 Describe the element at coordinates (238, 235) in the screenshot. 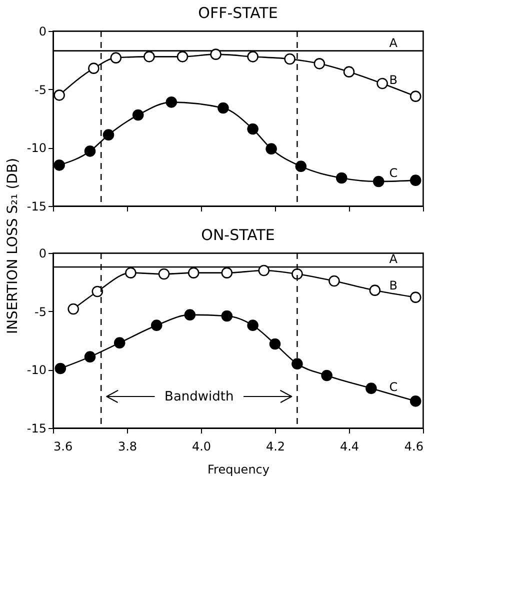

I see `chart-title: ON-STATE` at that location.